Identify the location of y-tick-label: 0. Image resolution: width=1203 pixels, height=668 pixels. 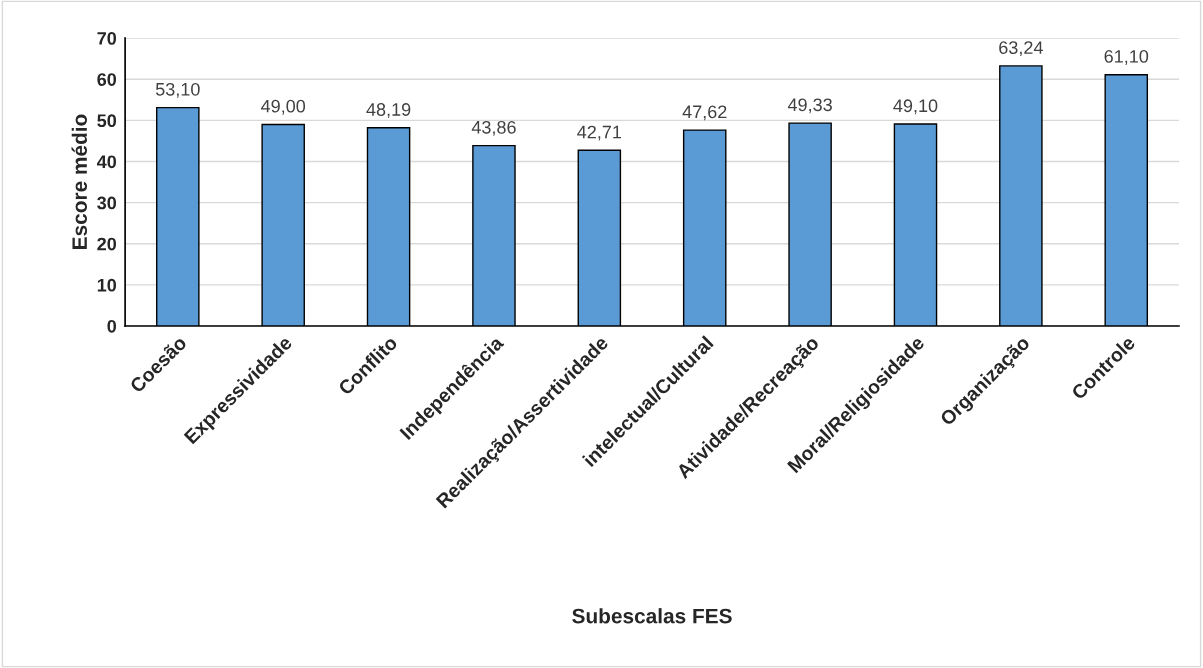
(112, 326).